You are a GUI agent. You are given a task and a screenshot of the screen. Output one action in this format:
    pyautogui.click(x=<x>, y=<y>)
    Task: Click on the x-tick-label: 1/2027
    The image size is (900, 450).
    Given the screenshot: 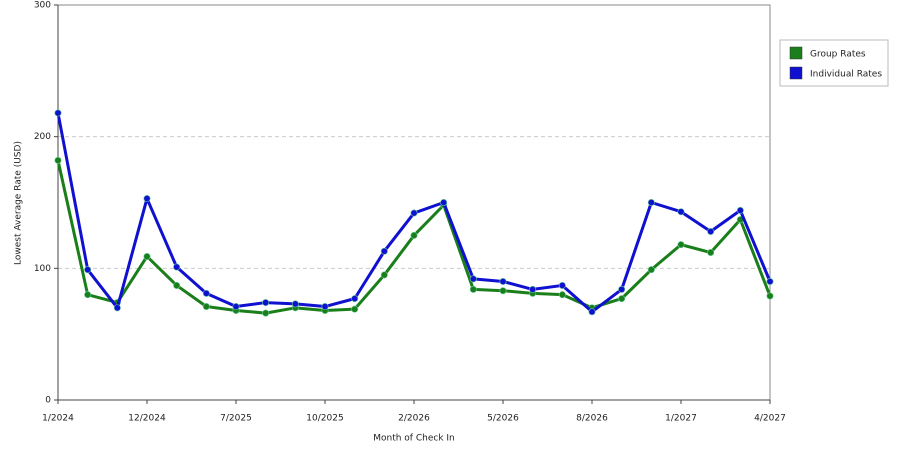 What is the action you would take?
    pyautogui.click(x=681, y=419)
    